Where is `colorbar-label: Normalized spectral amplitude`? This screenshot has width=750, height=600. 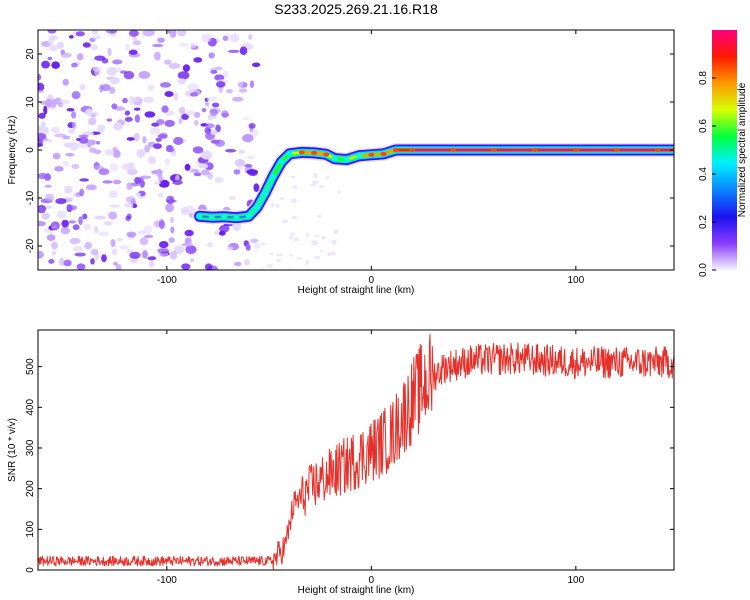 colorbar-label: Normalized spectral amplitude is located at coordinates (742, 149).